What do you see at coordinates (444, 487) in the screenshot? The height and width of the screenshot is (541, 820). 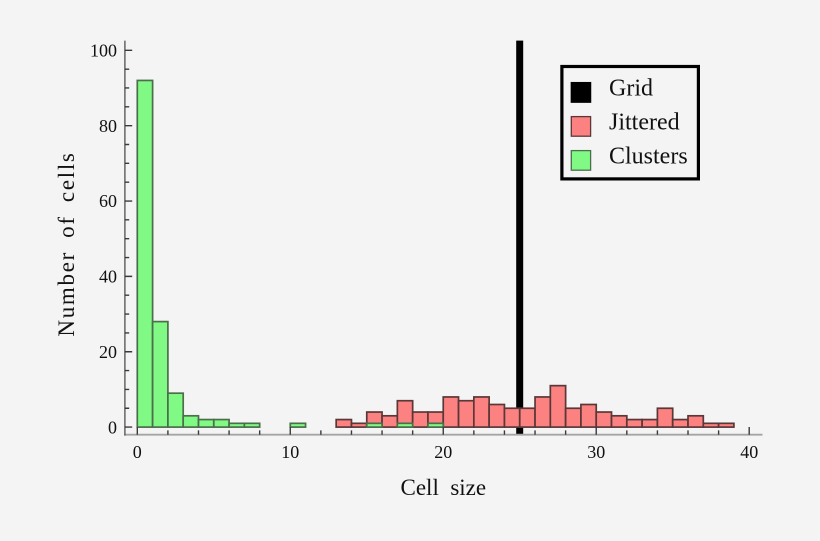 I see `svg-text: Cell size` at bounding box center [444, 487].